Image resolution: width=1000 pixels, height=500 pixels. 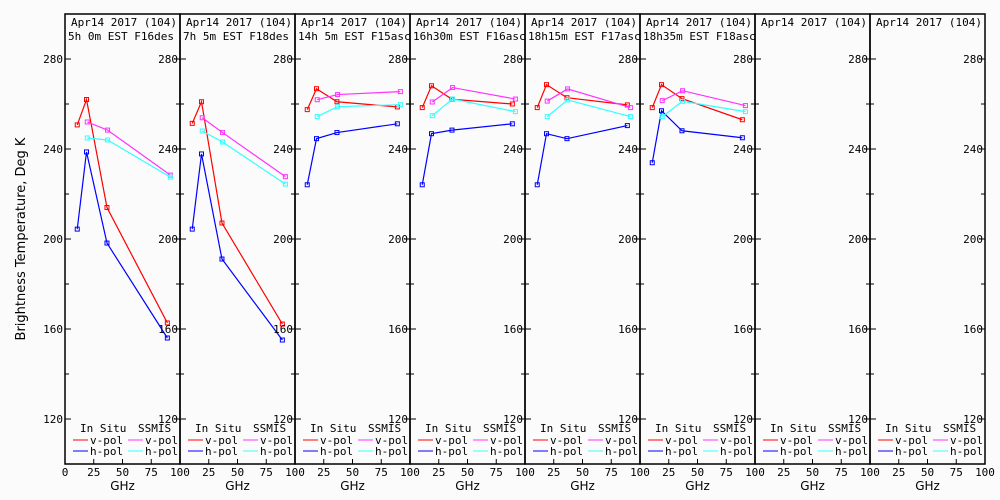 I want to click on x-tick-label: 0, so click(x=65, y=472).